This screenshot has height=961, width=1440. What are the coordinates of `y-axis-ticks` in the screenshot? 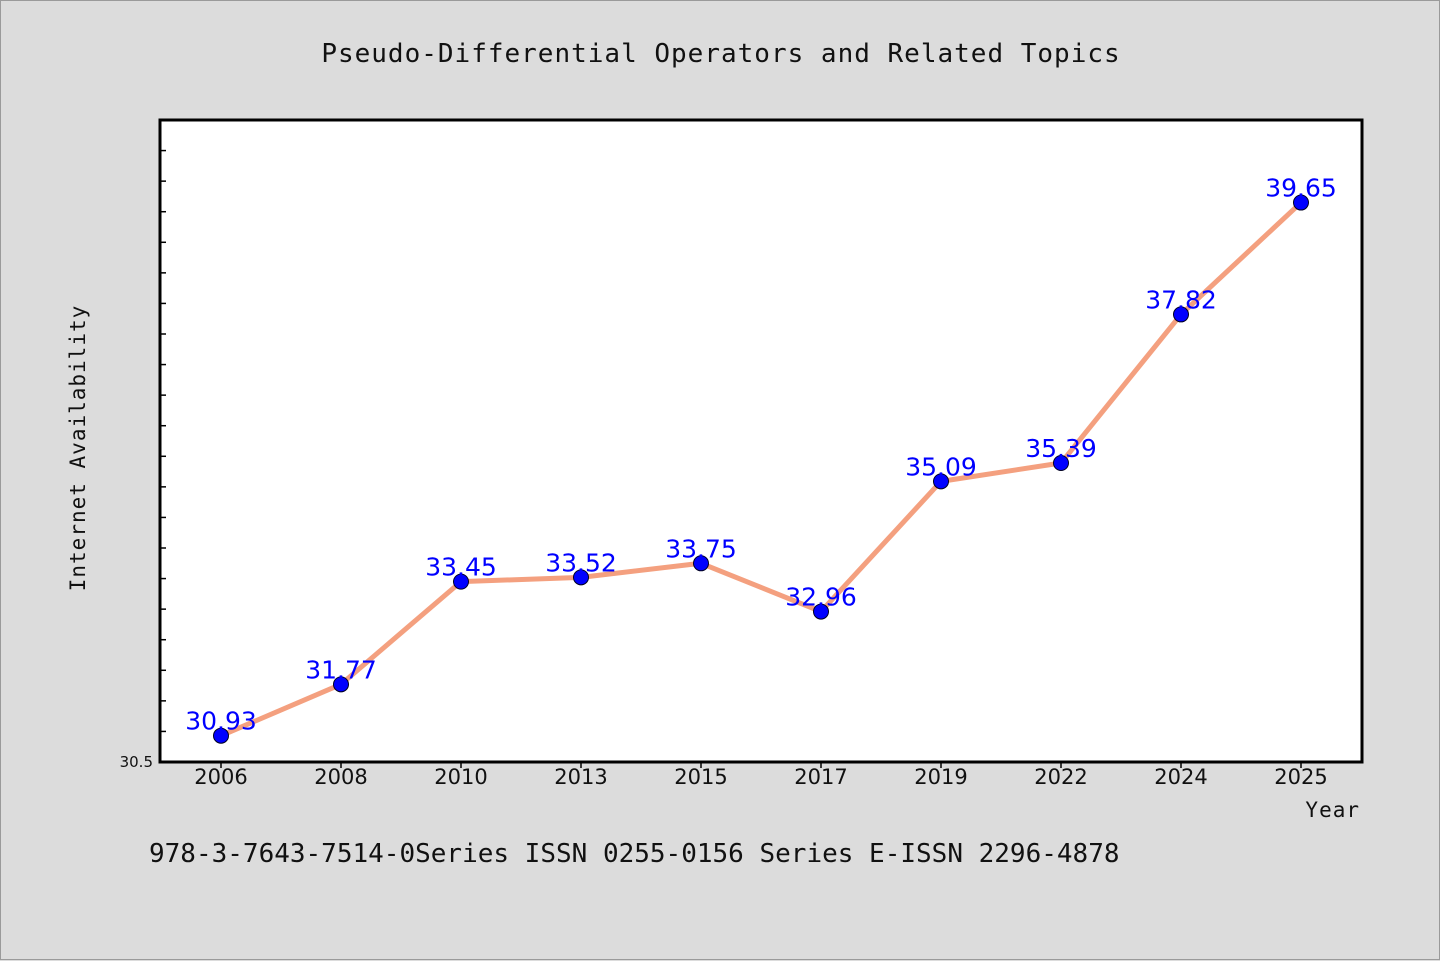 It's located at (163, 441).